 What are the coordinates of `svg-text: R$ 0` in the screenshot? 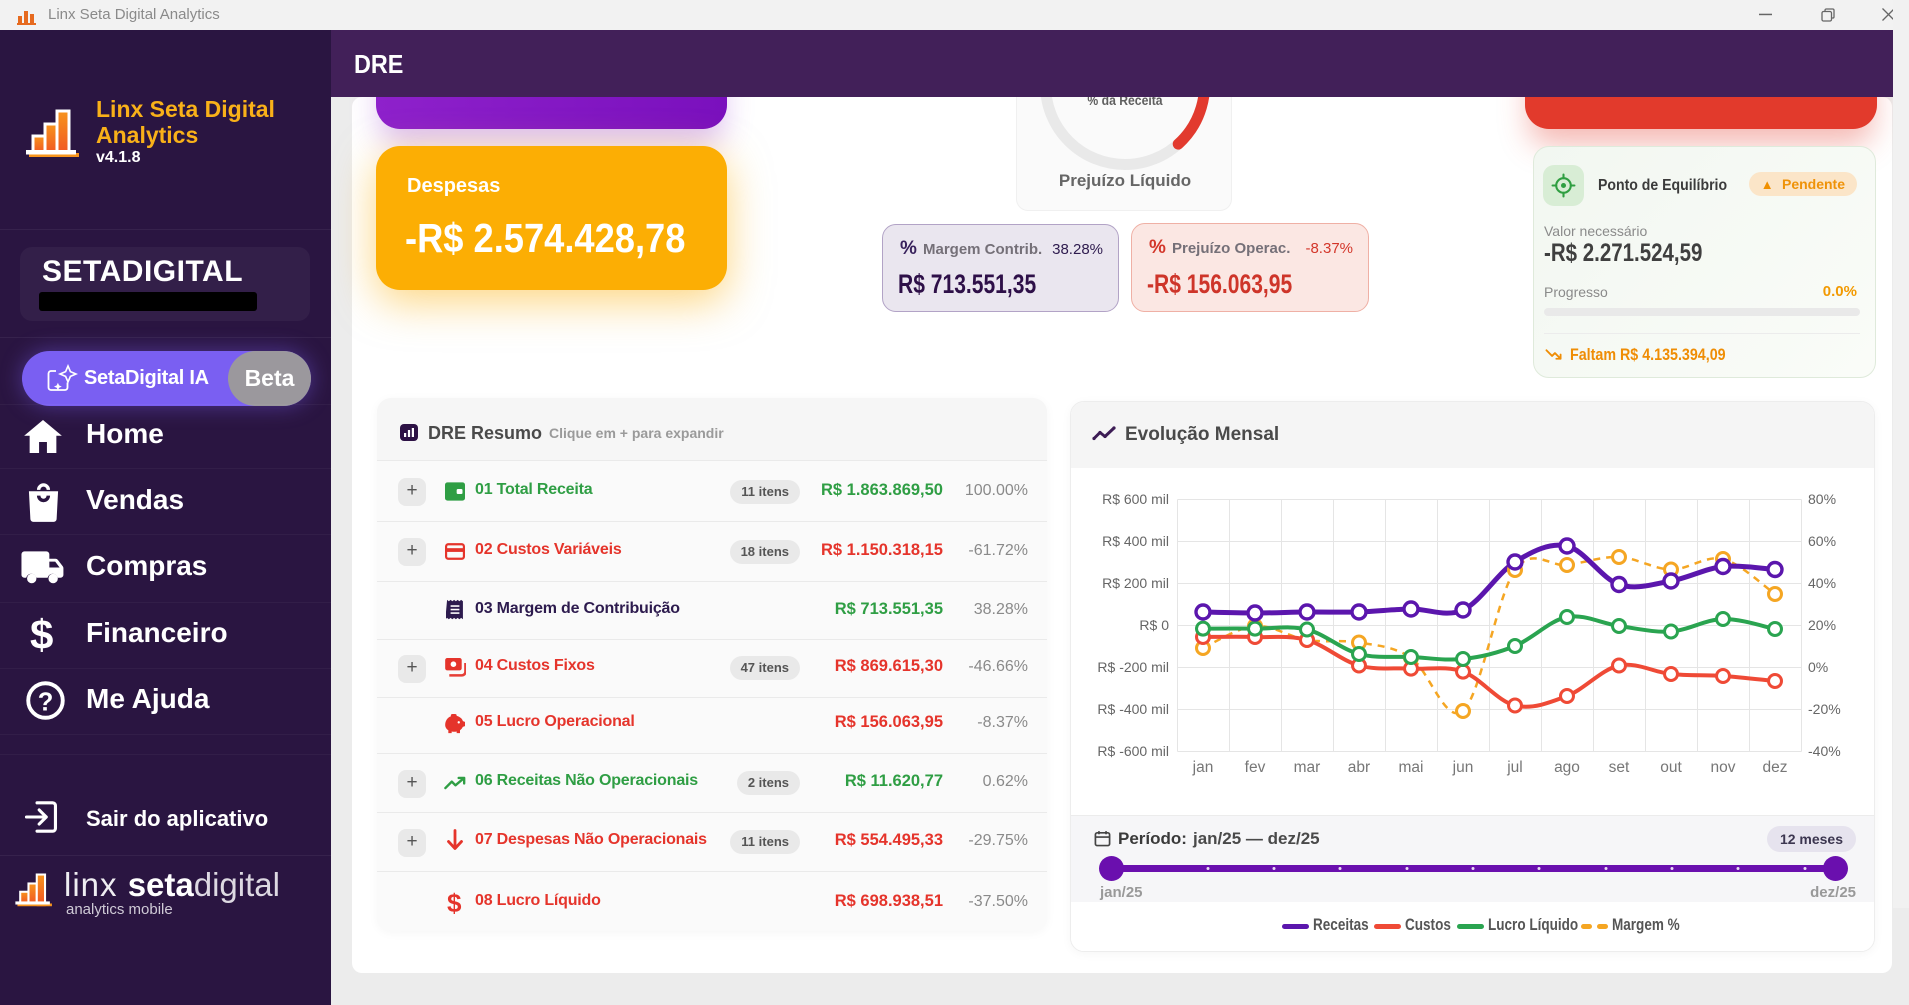 It's located at (1154, 625).